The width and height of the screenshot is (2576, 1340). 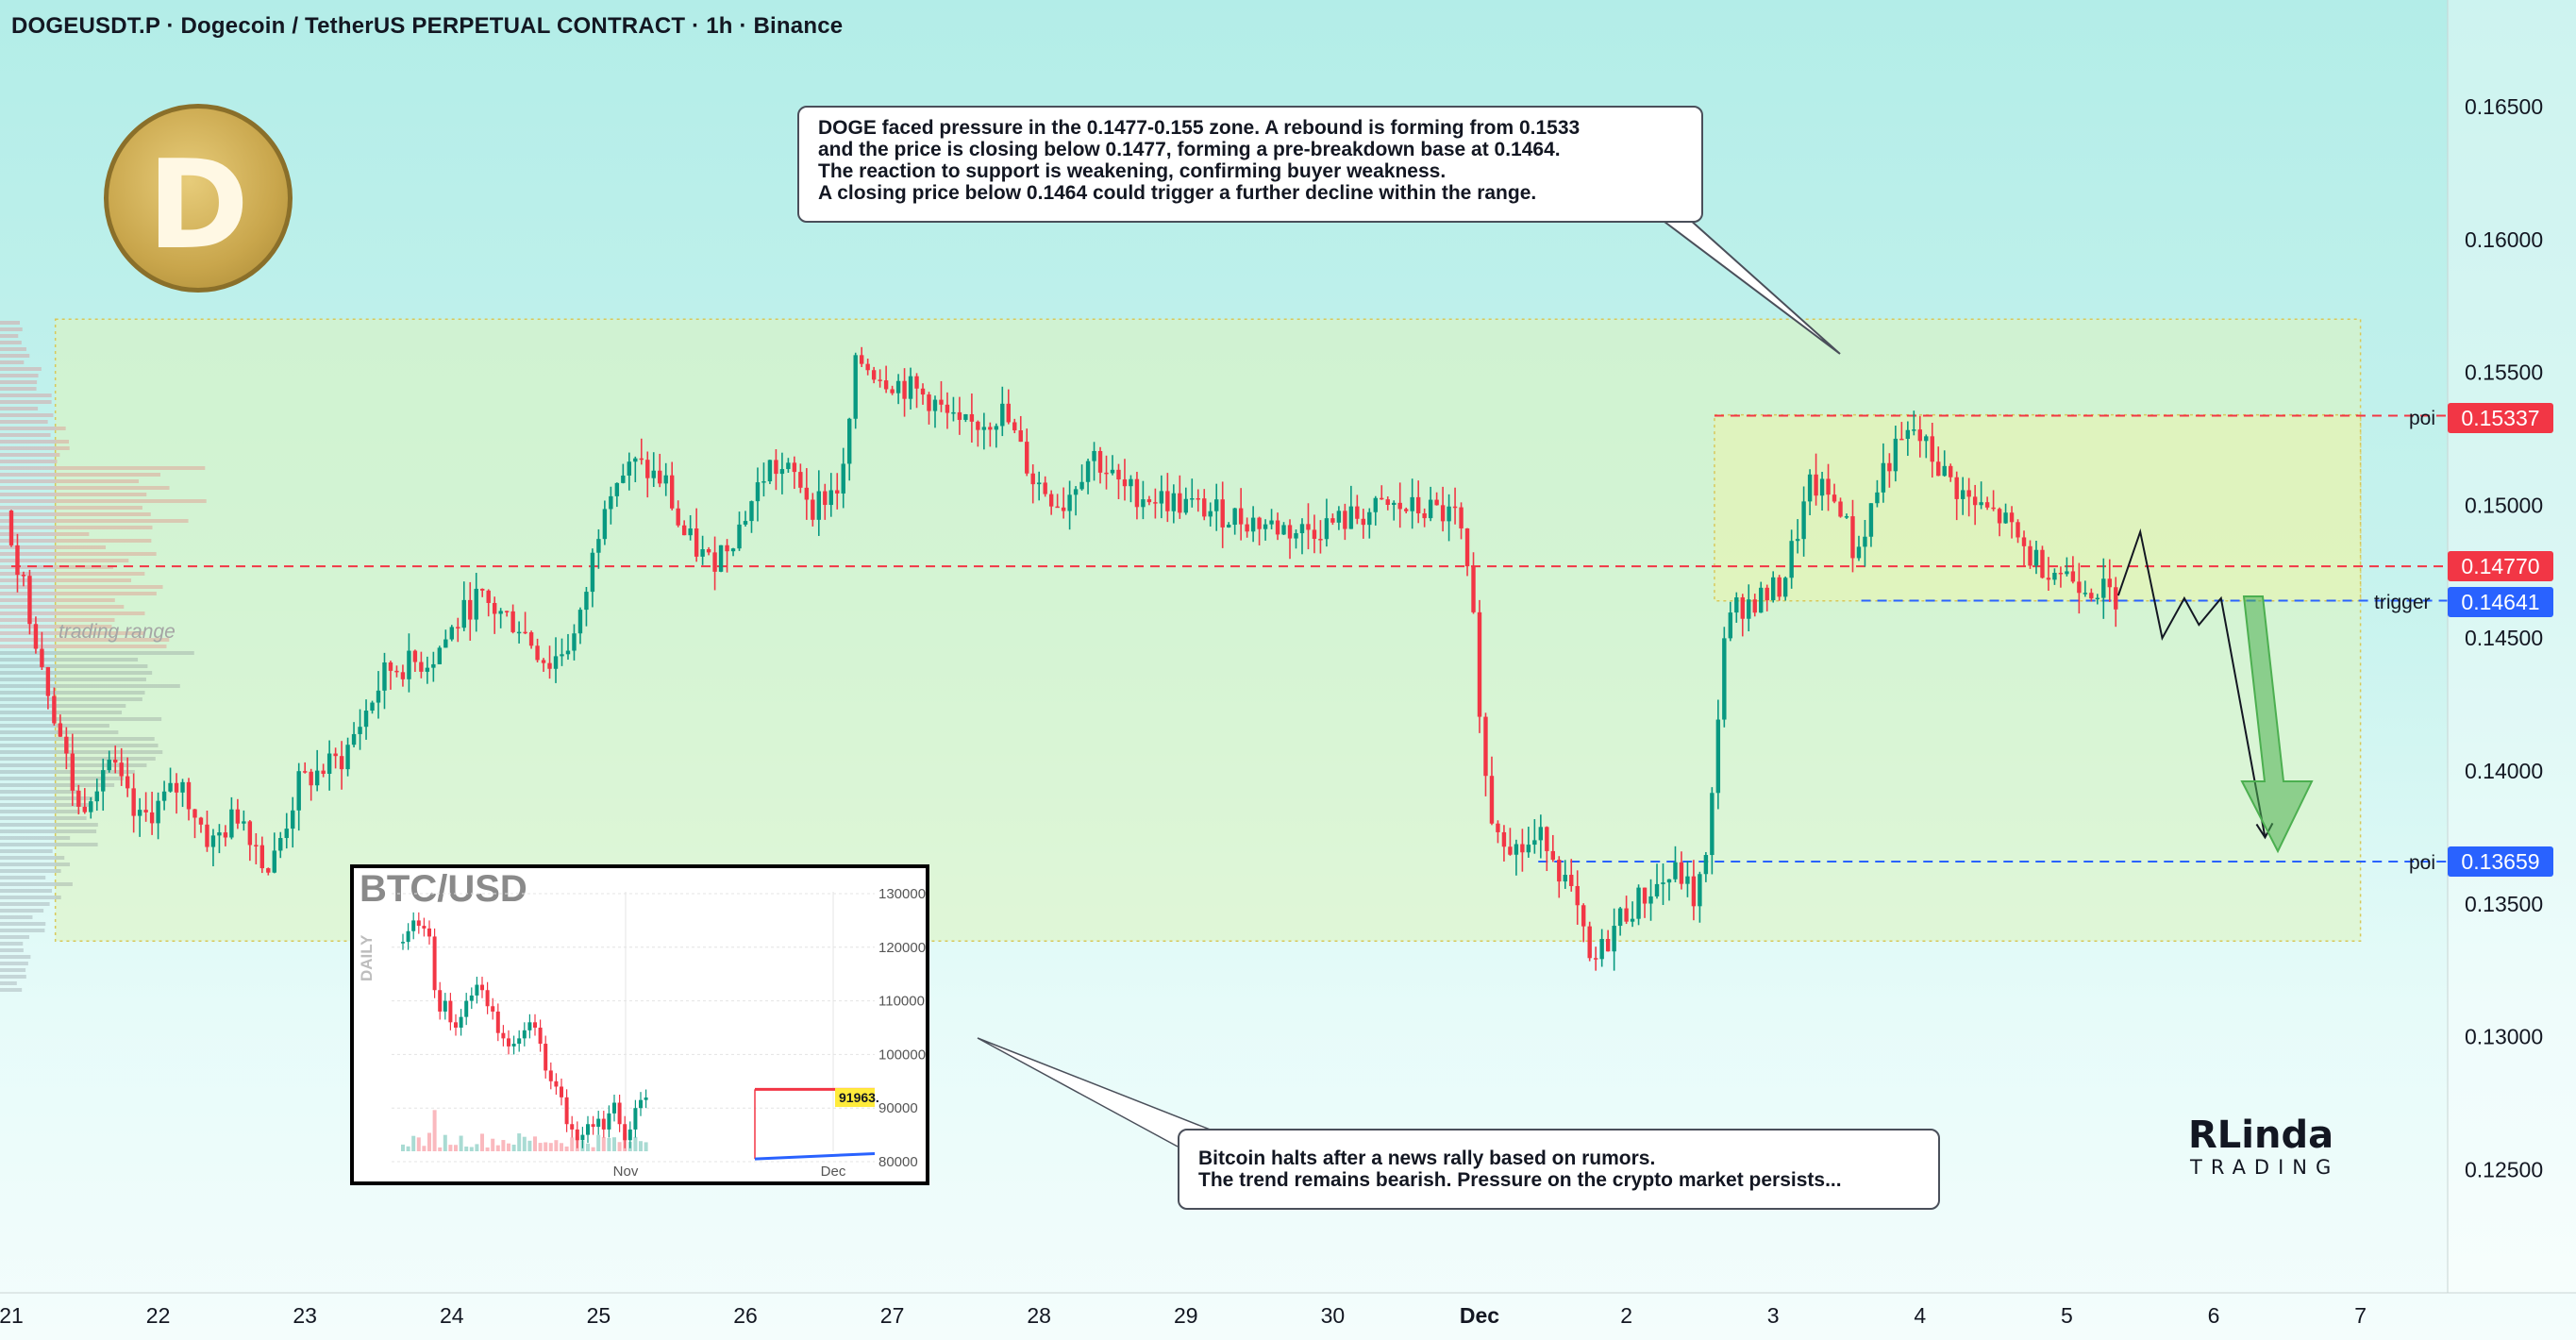 I want to click on brand-logo: RLinda TRADING, so click(x=2260, y=1146).